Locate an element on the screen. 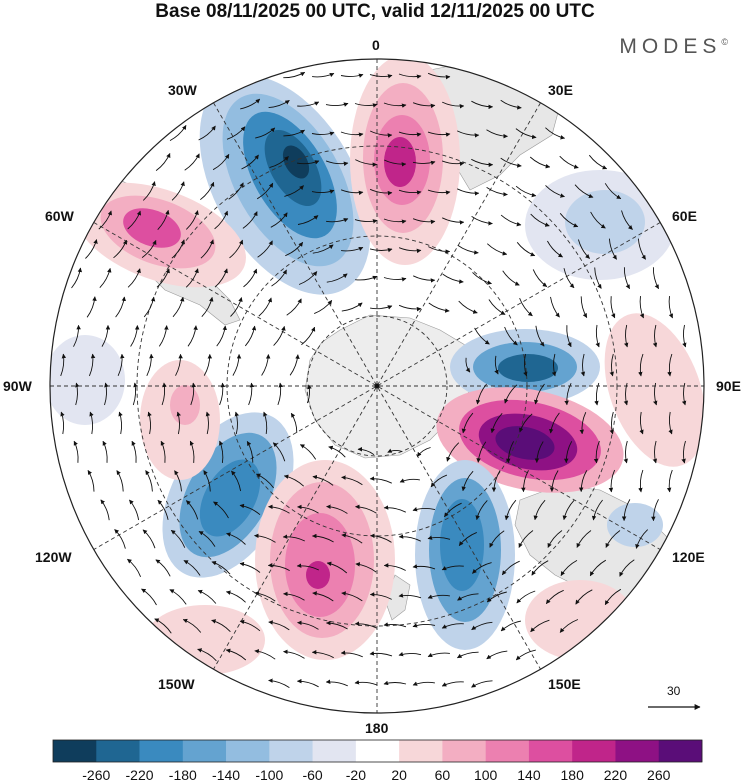 The image size is (750, 783). colorbar-tick-label: -140 is located at coordinates (226, 775).